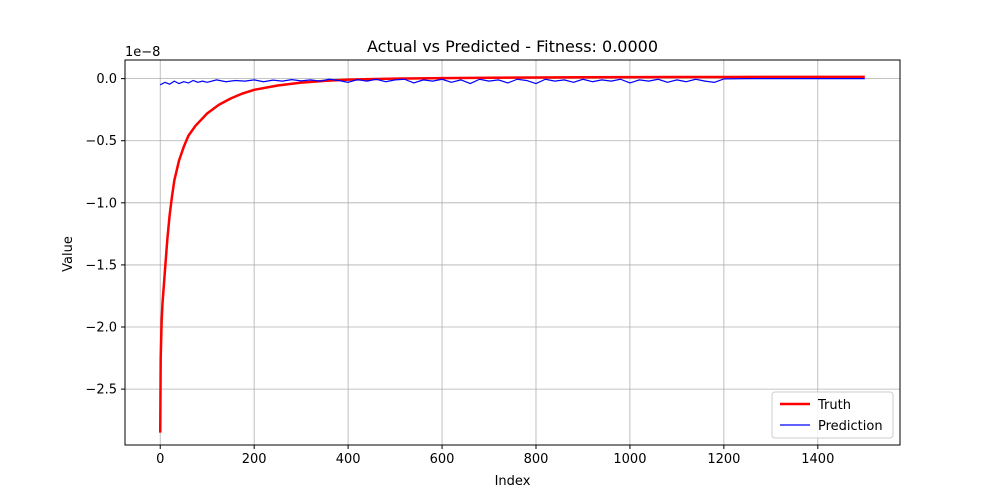  What do you see at coordinates (832, 415) in the screenshot?
I see `legend: Truth Prediction` at bounding box center [832, 415].